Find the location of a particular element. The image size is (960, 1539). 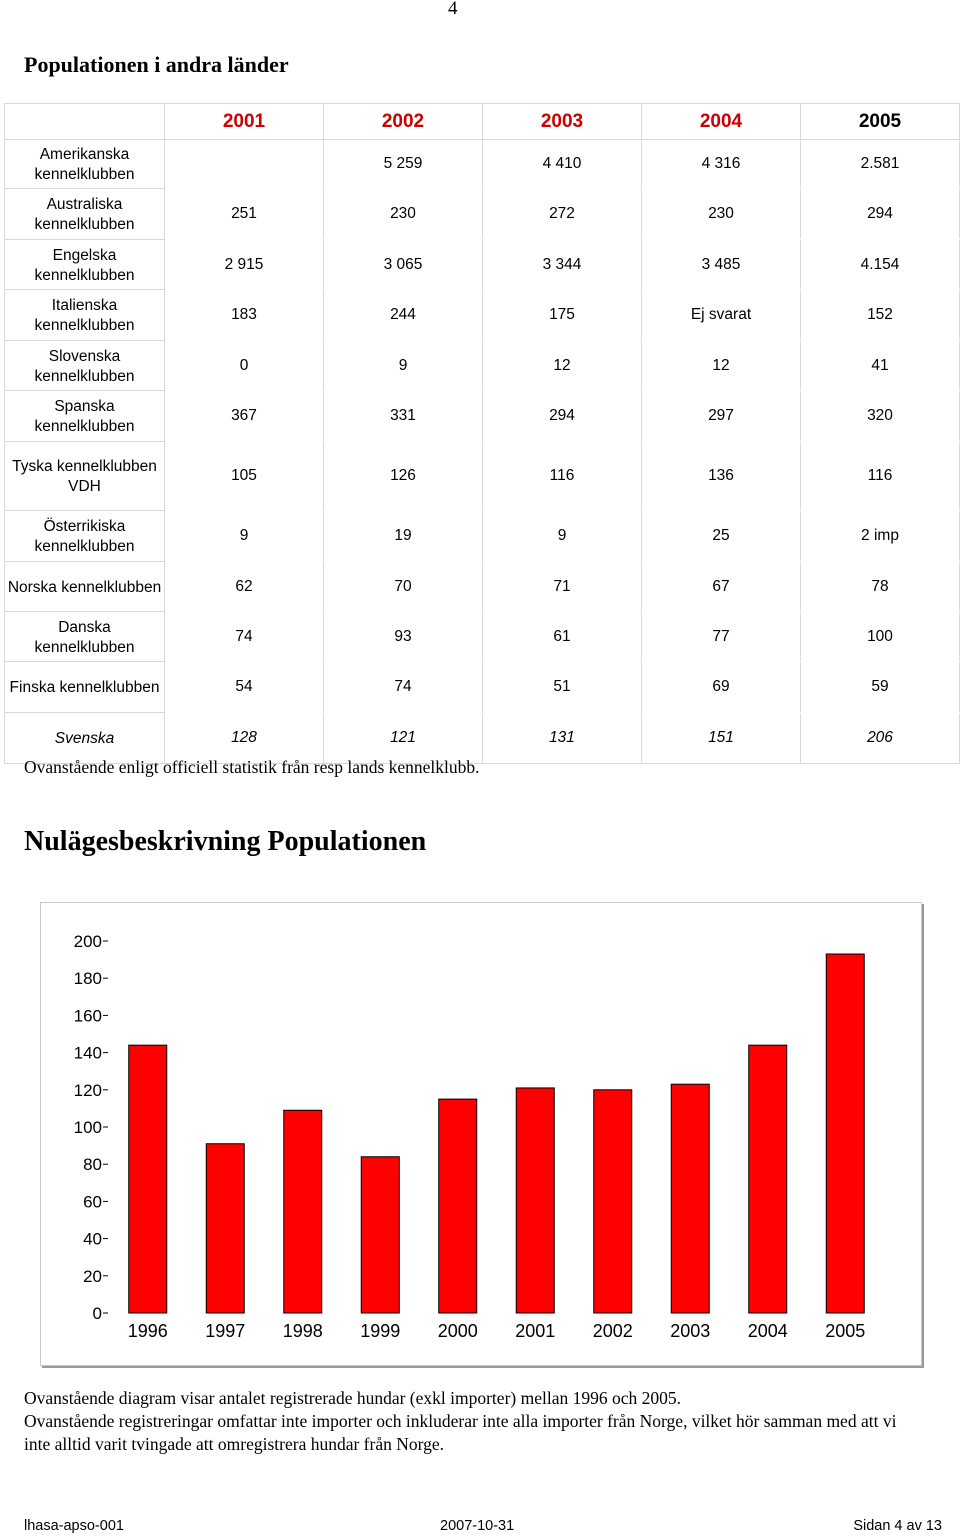

table-cell: 244 is located at coordinates (403, 315).